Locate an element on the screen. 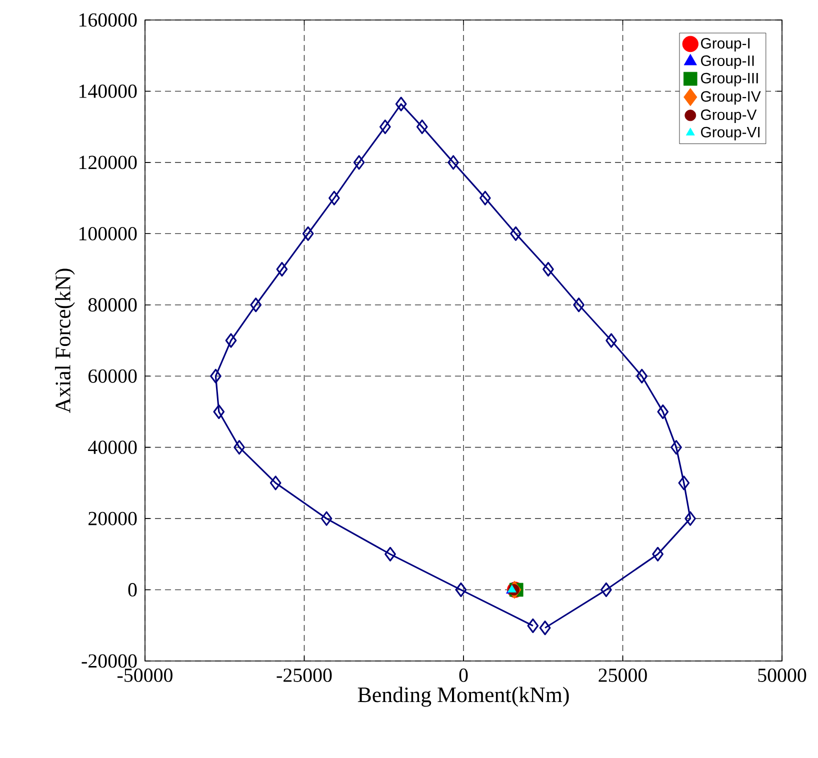 The width and height of the screenshot is (818, 758). x-tick-label: -50000 is located at coordinates (145, 675).